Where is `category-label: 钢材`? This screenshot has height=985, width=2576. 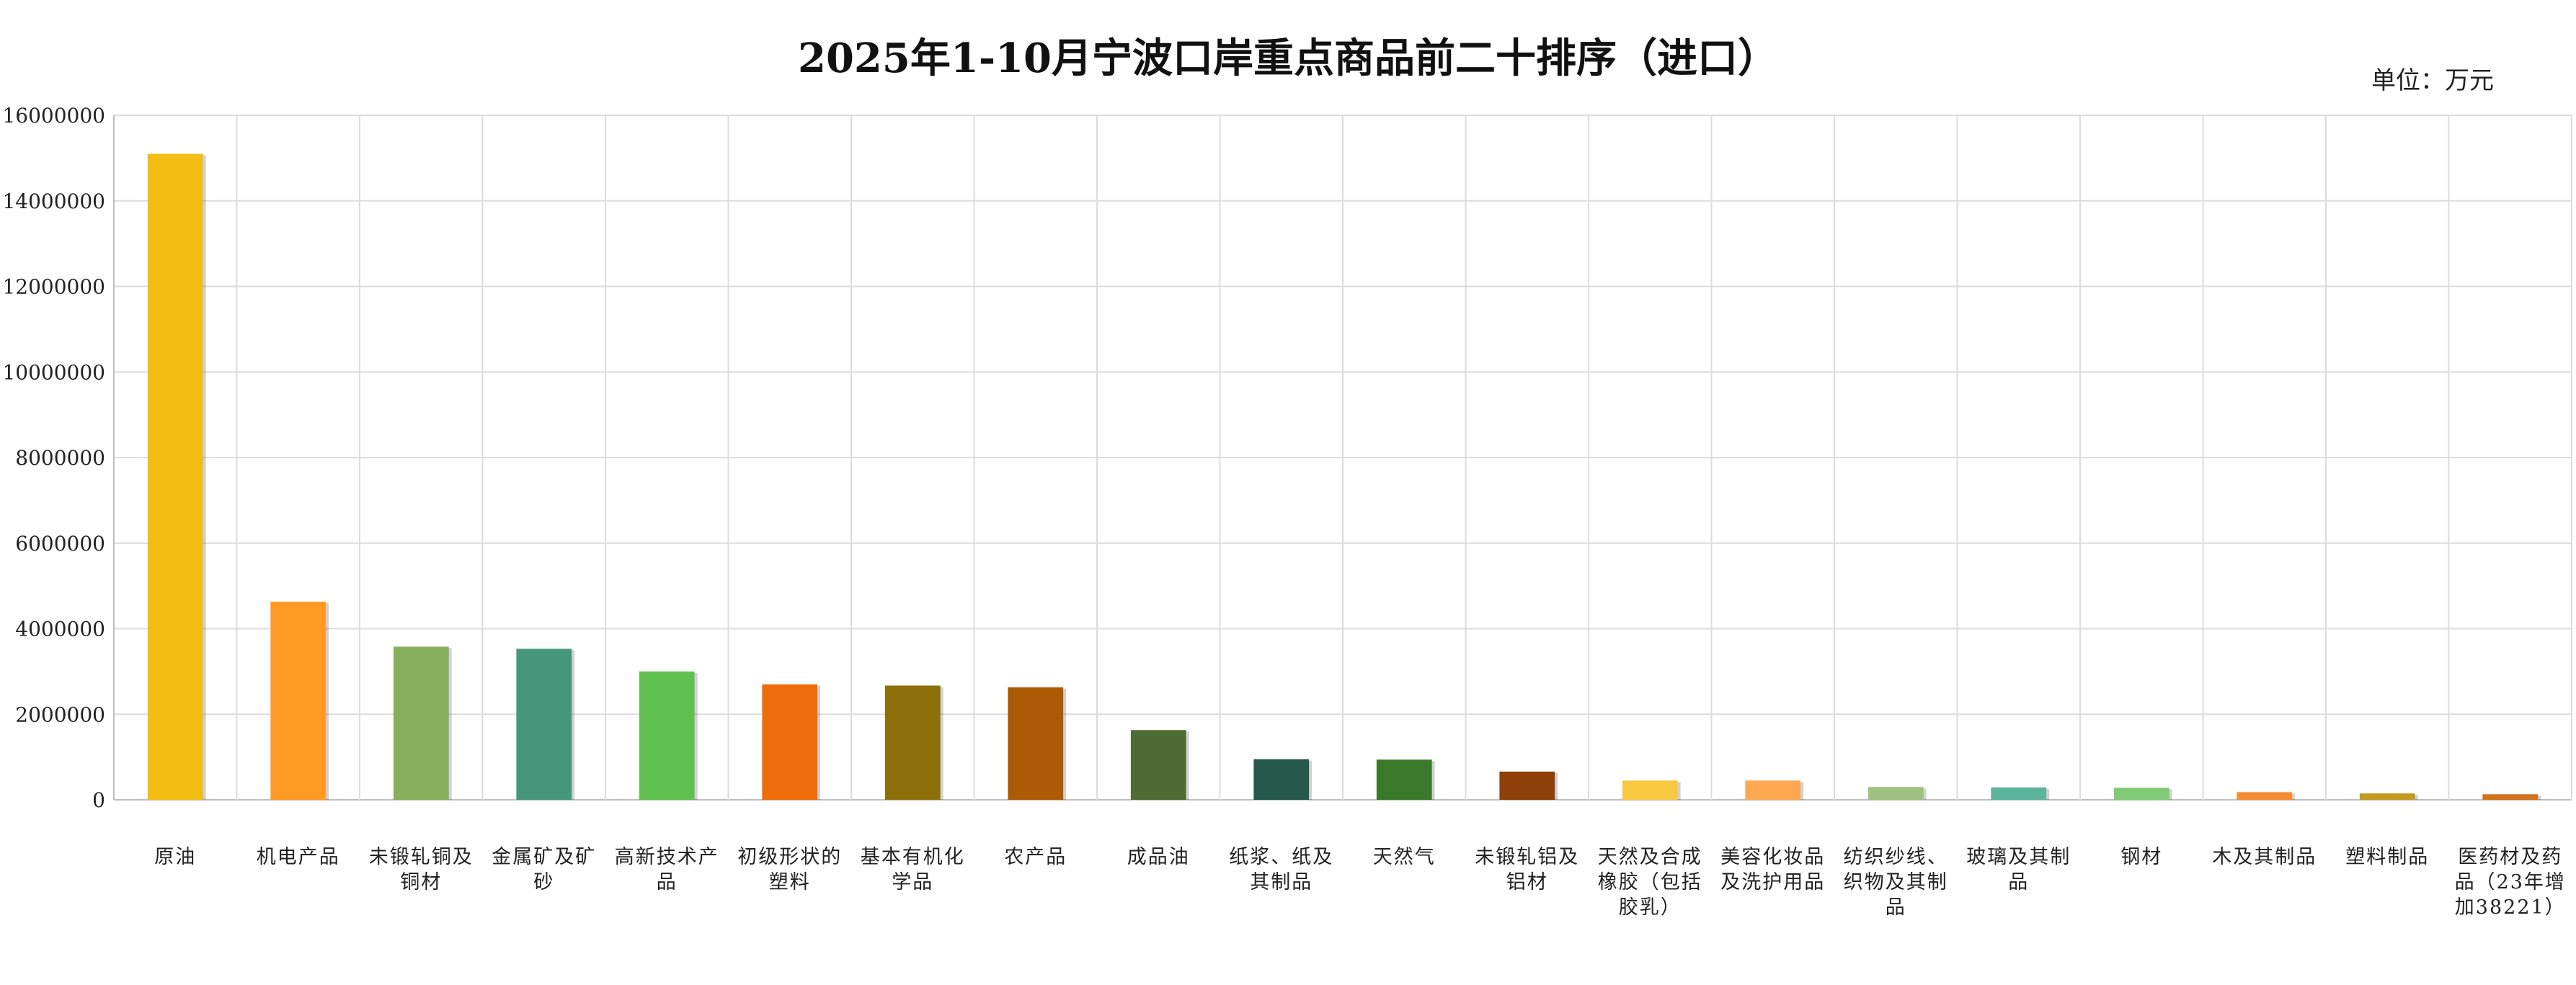
category-label: 钢材 is located at coordinates (2141, 857).